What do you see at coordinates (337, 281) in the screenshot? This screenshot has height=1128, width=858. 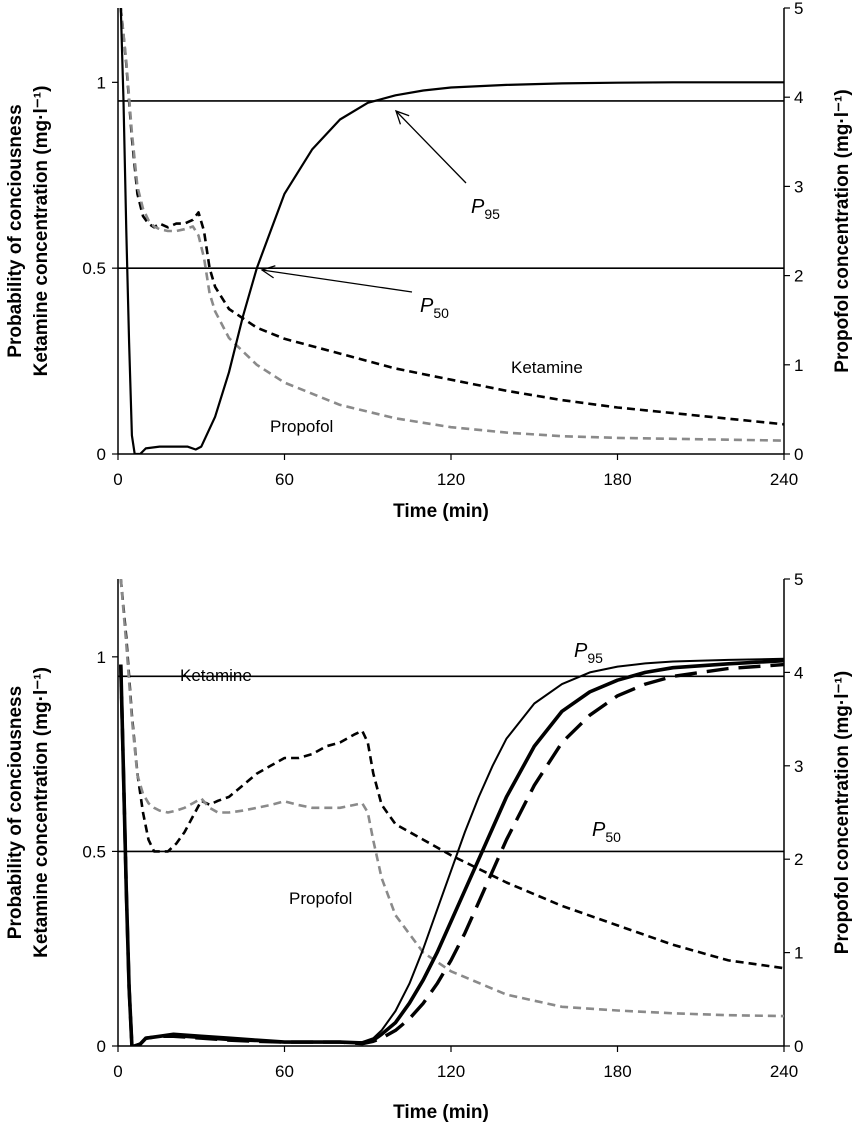 I see `p50-arrow` at bounding box center [337, 281].